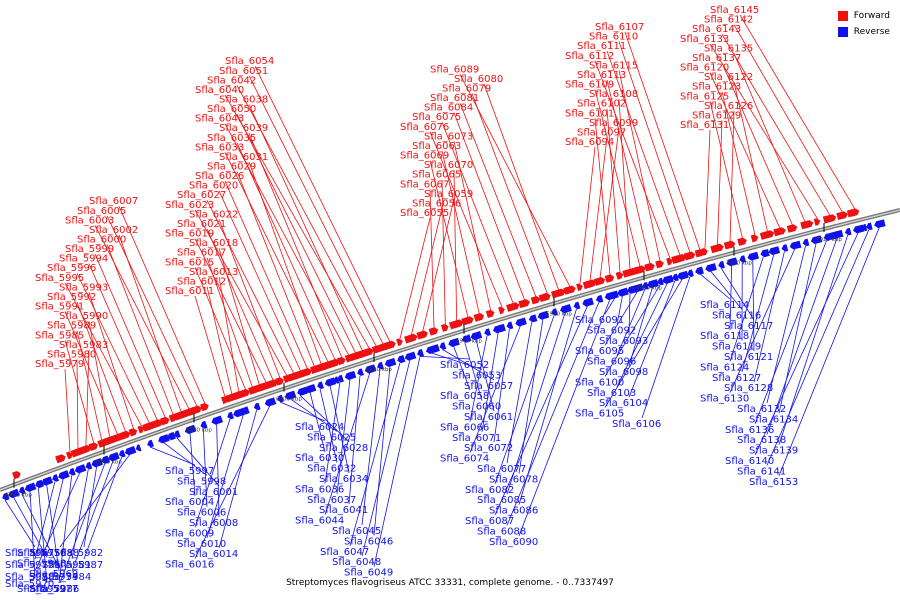  Describe the element at coordinates (748, 326) in the screenshot. I see `reverse-gene-label: Sfla_6117` at that location.